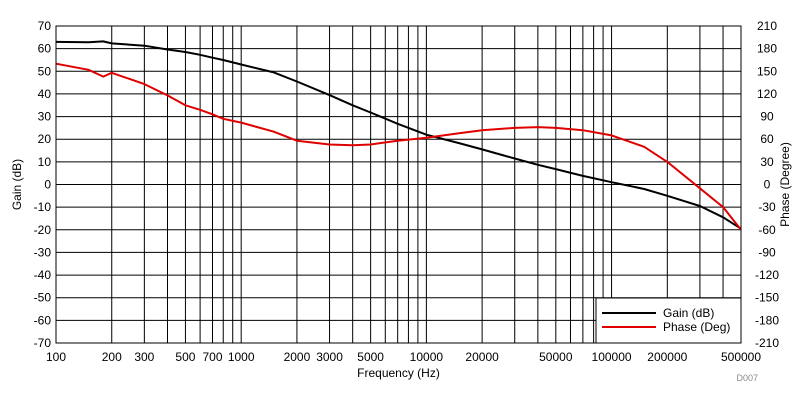 The height and width of the screenshot is (408, 803). I want to click on y-left-axis-label: Gain (dB), so click(17, 184).